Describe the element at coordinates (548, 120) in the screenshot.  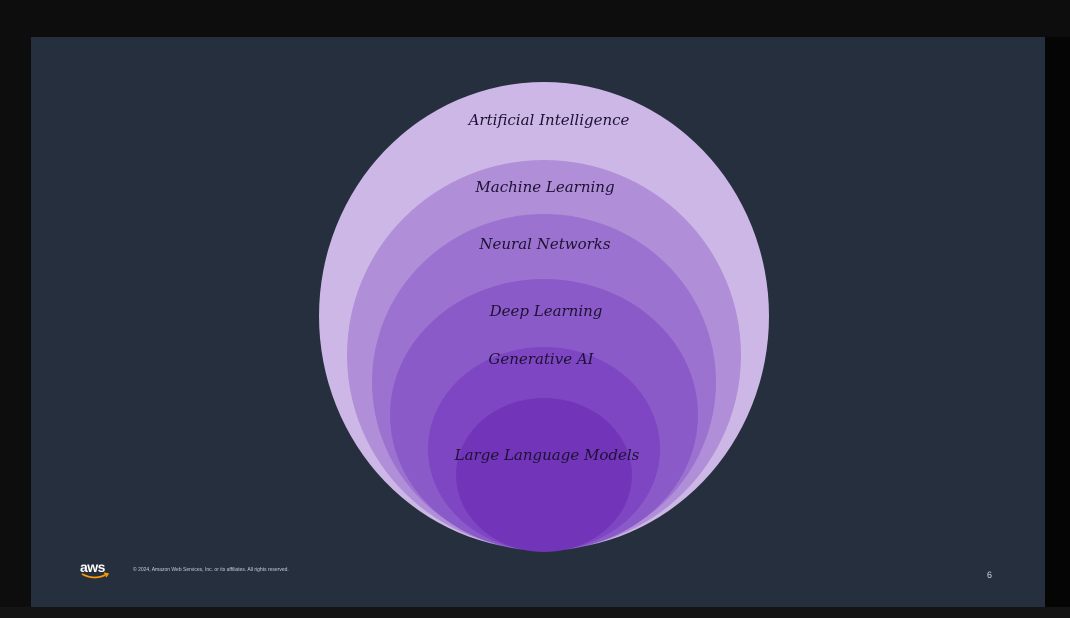
I see `layer-label-artificial-intelligence: Artificial Intelligence` at that location.